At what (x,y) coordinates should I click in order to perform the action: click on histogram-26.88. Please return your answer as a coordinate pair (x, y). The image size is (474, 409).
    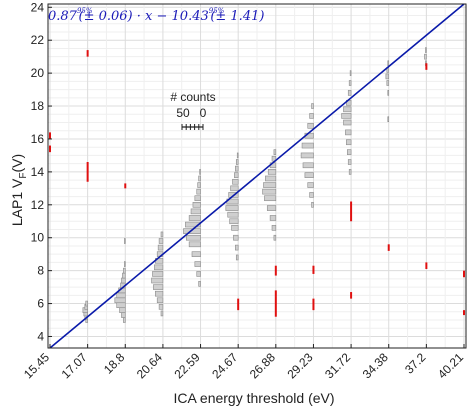
    Looking at the image, I should click on (269, 195).